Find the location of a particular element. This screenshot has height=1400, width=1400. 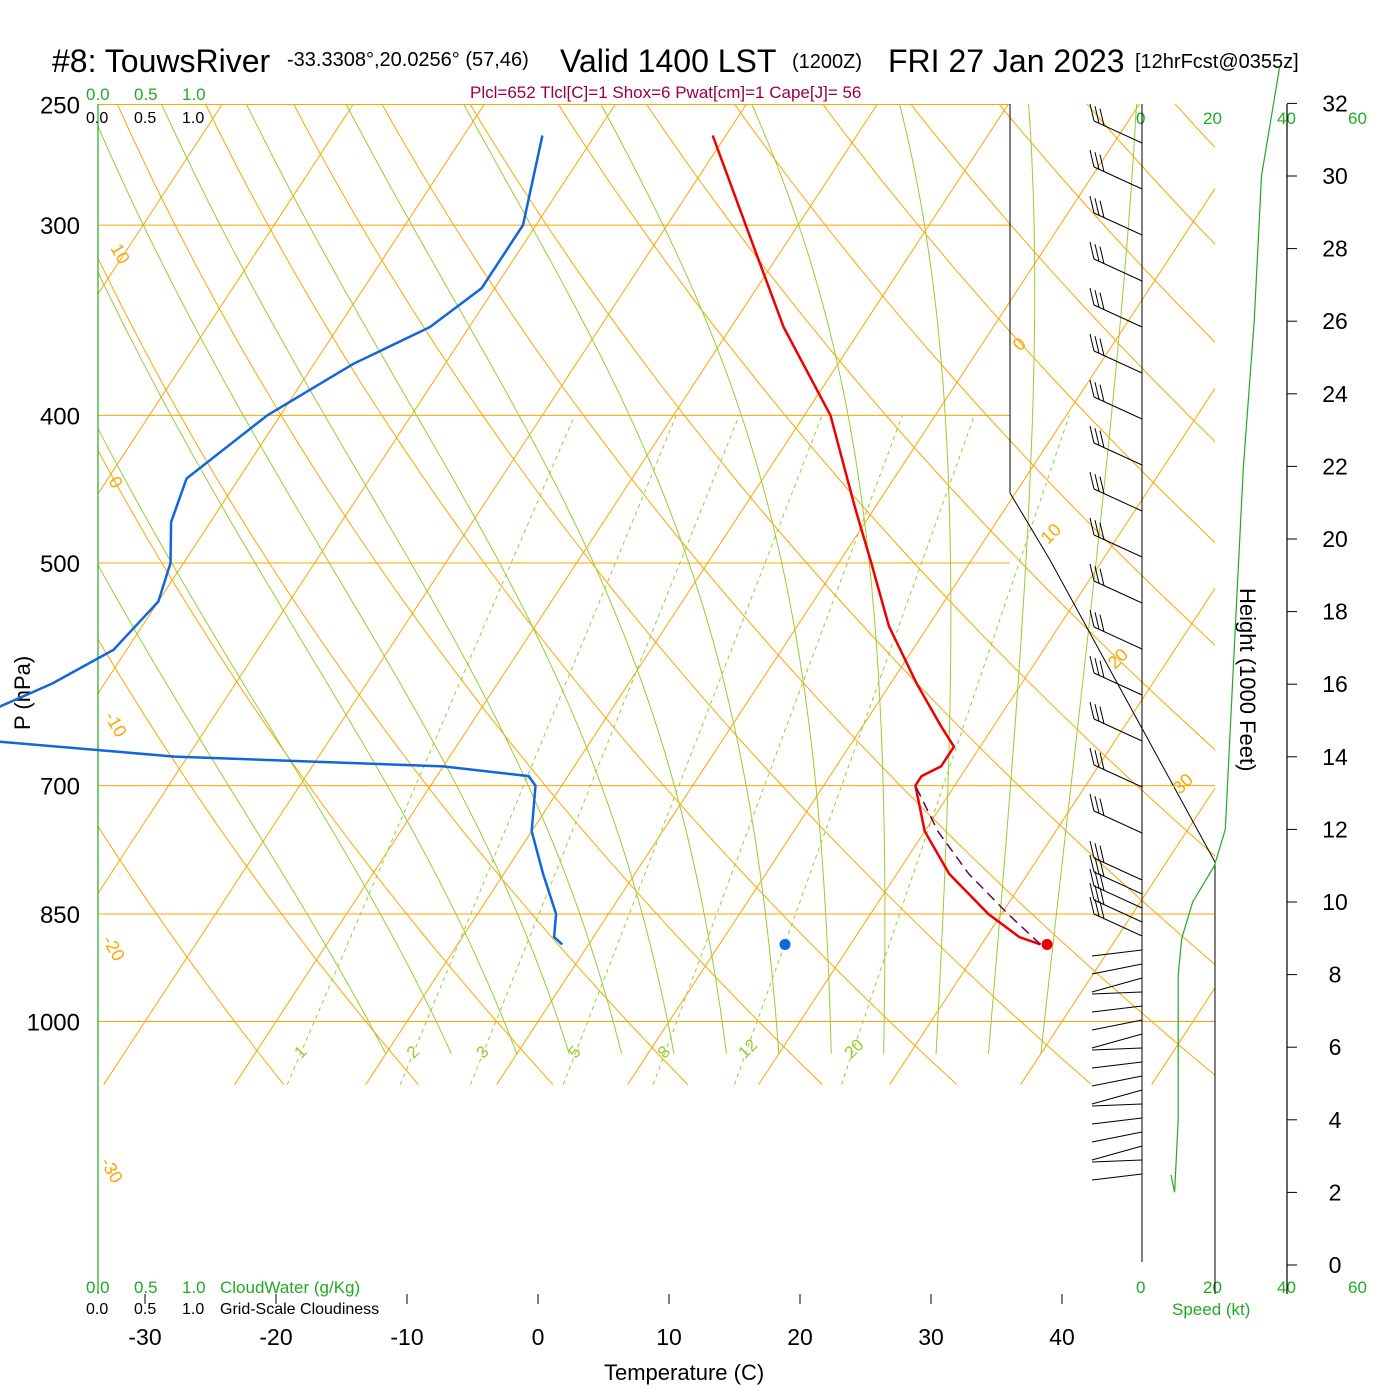

speed-tick-top: 20 is located at coordinates (1212, 118).